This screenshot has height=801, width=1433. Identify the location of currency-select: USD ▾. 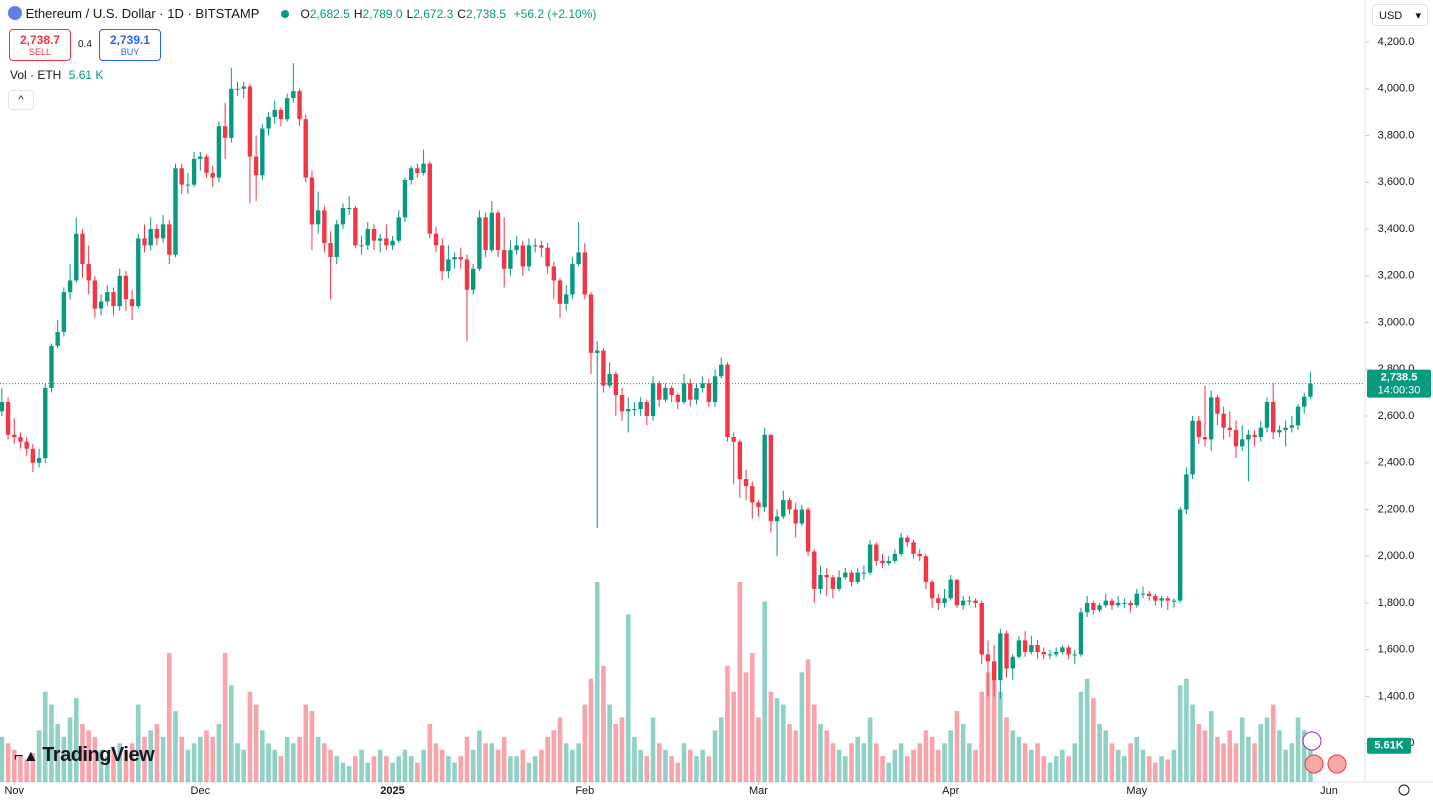
(1400, 15).